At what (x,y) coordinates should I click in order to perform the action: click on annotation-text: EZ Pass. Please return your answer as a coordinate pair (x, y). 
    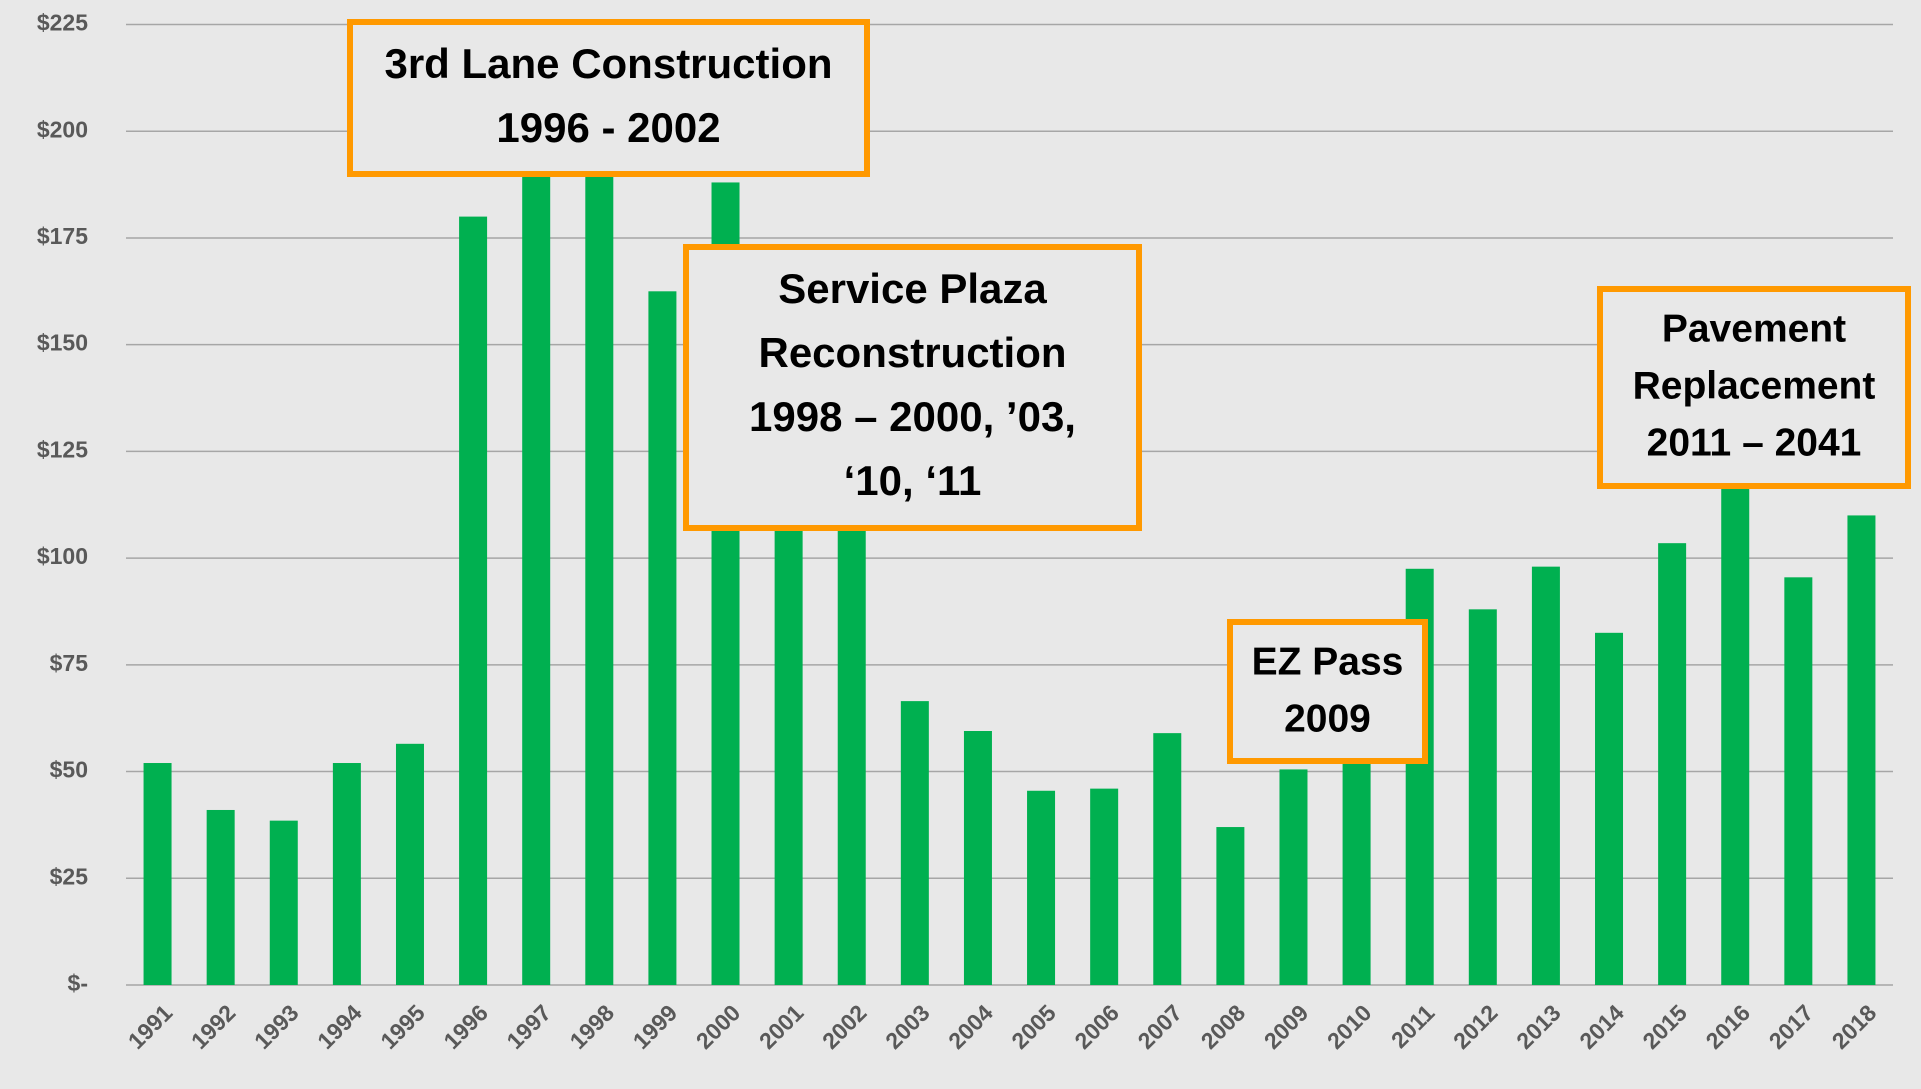
    Looking at the image, I should click on (1328, 661).